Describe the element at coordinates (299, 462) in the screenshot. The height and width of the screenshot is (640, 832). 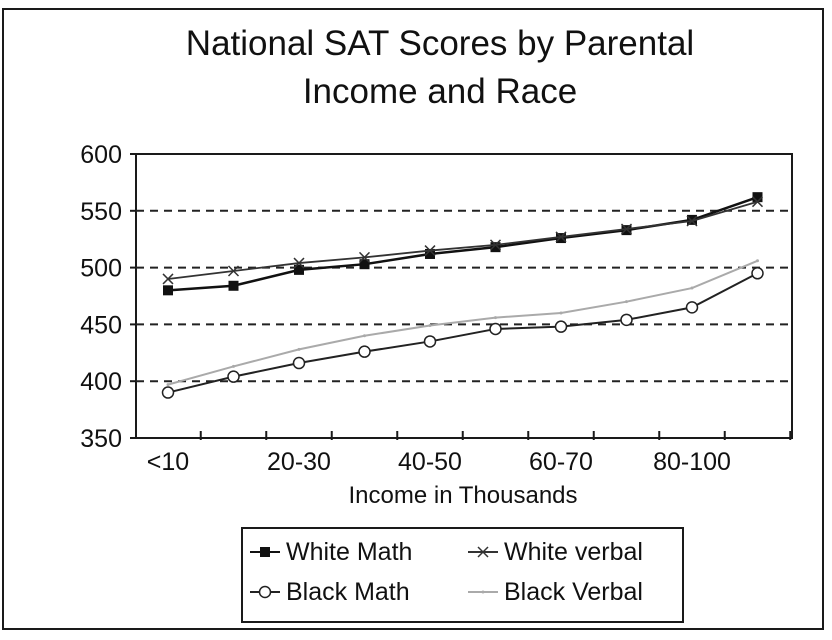
I see `x-tick-label-2: 20-30` at that location.